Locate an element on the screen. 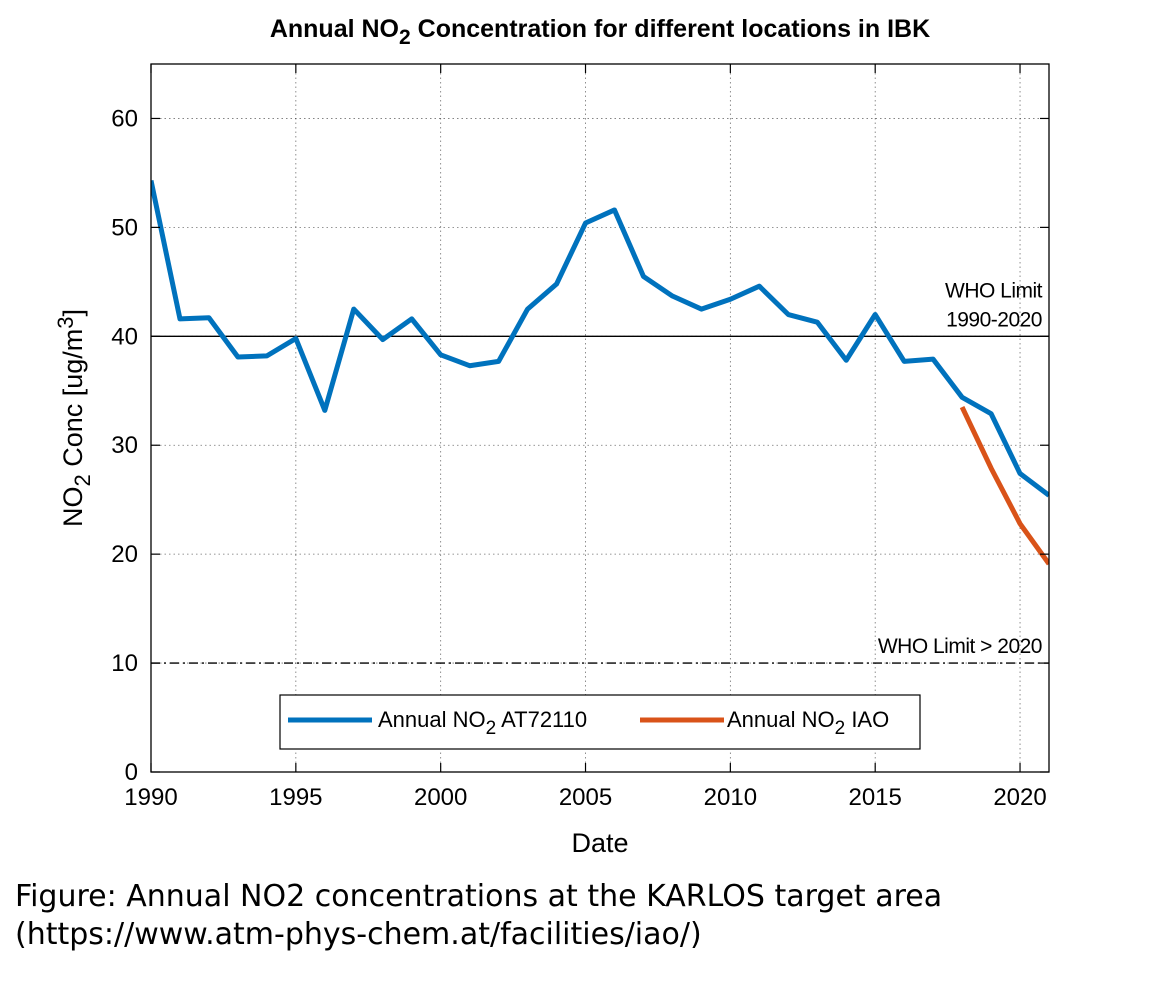 This screenshot has width=1155, height=1000. x-tick-label: 2020 is located at coordinates (1019, 797).